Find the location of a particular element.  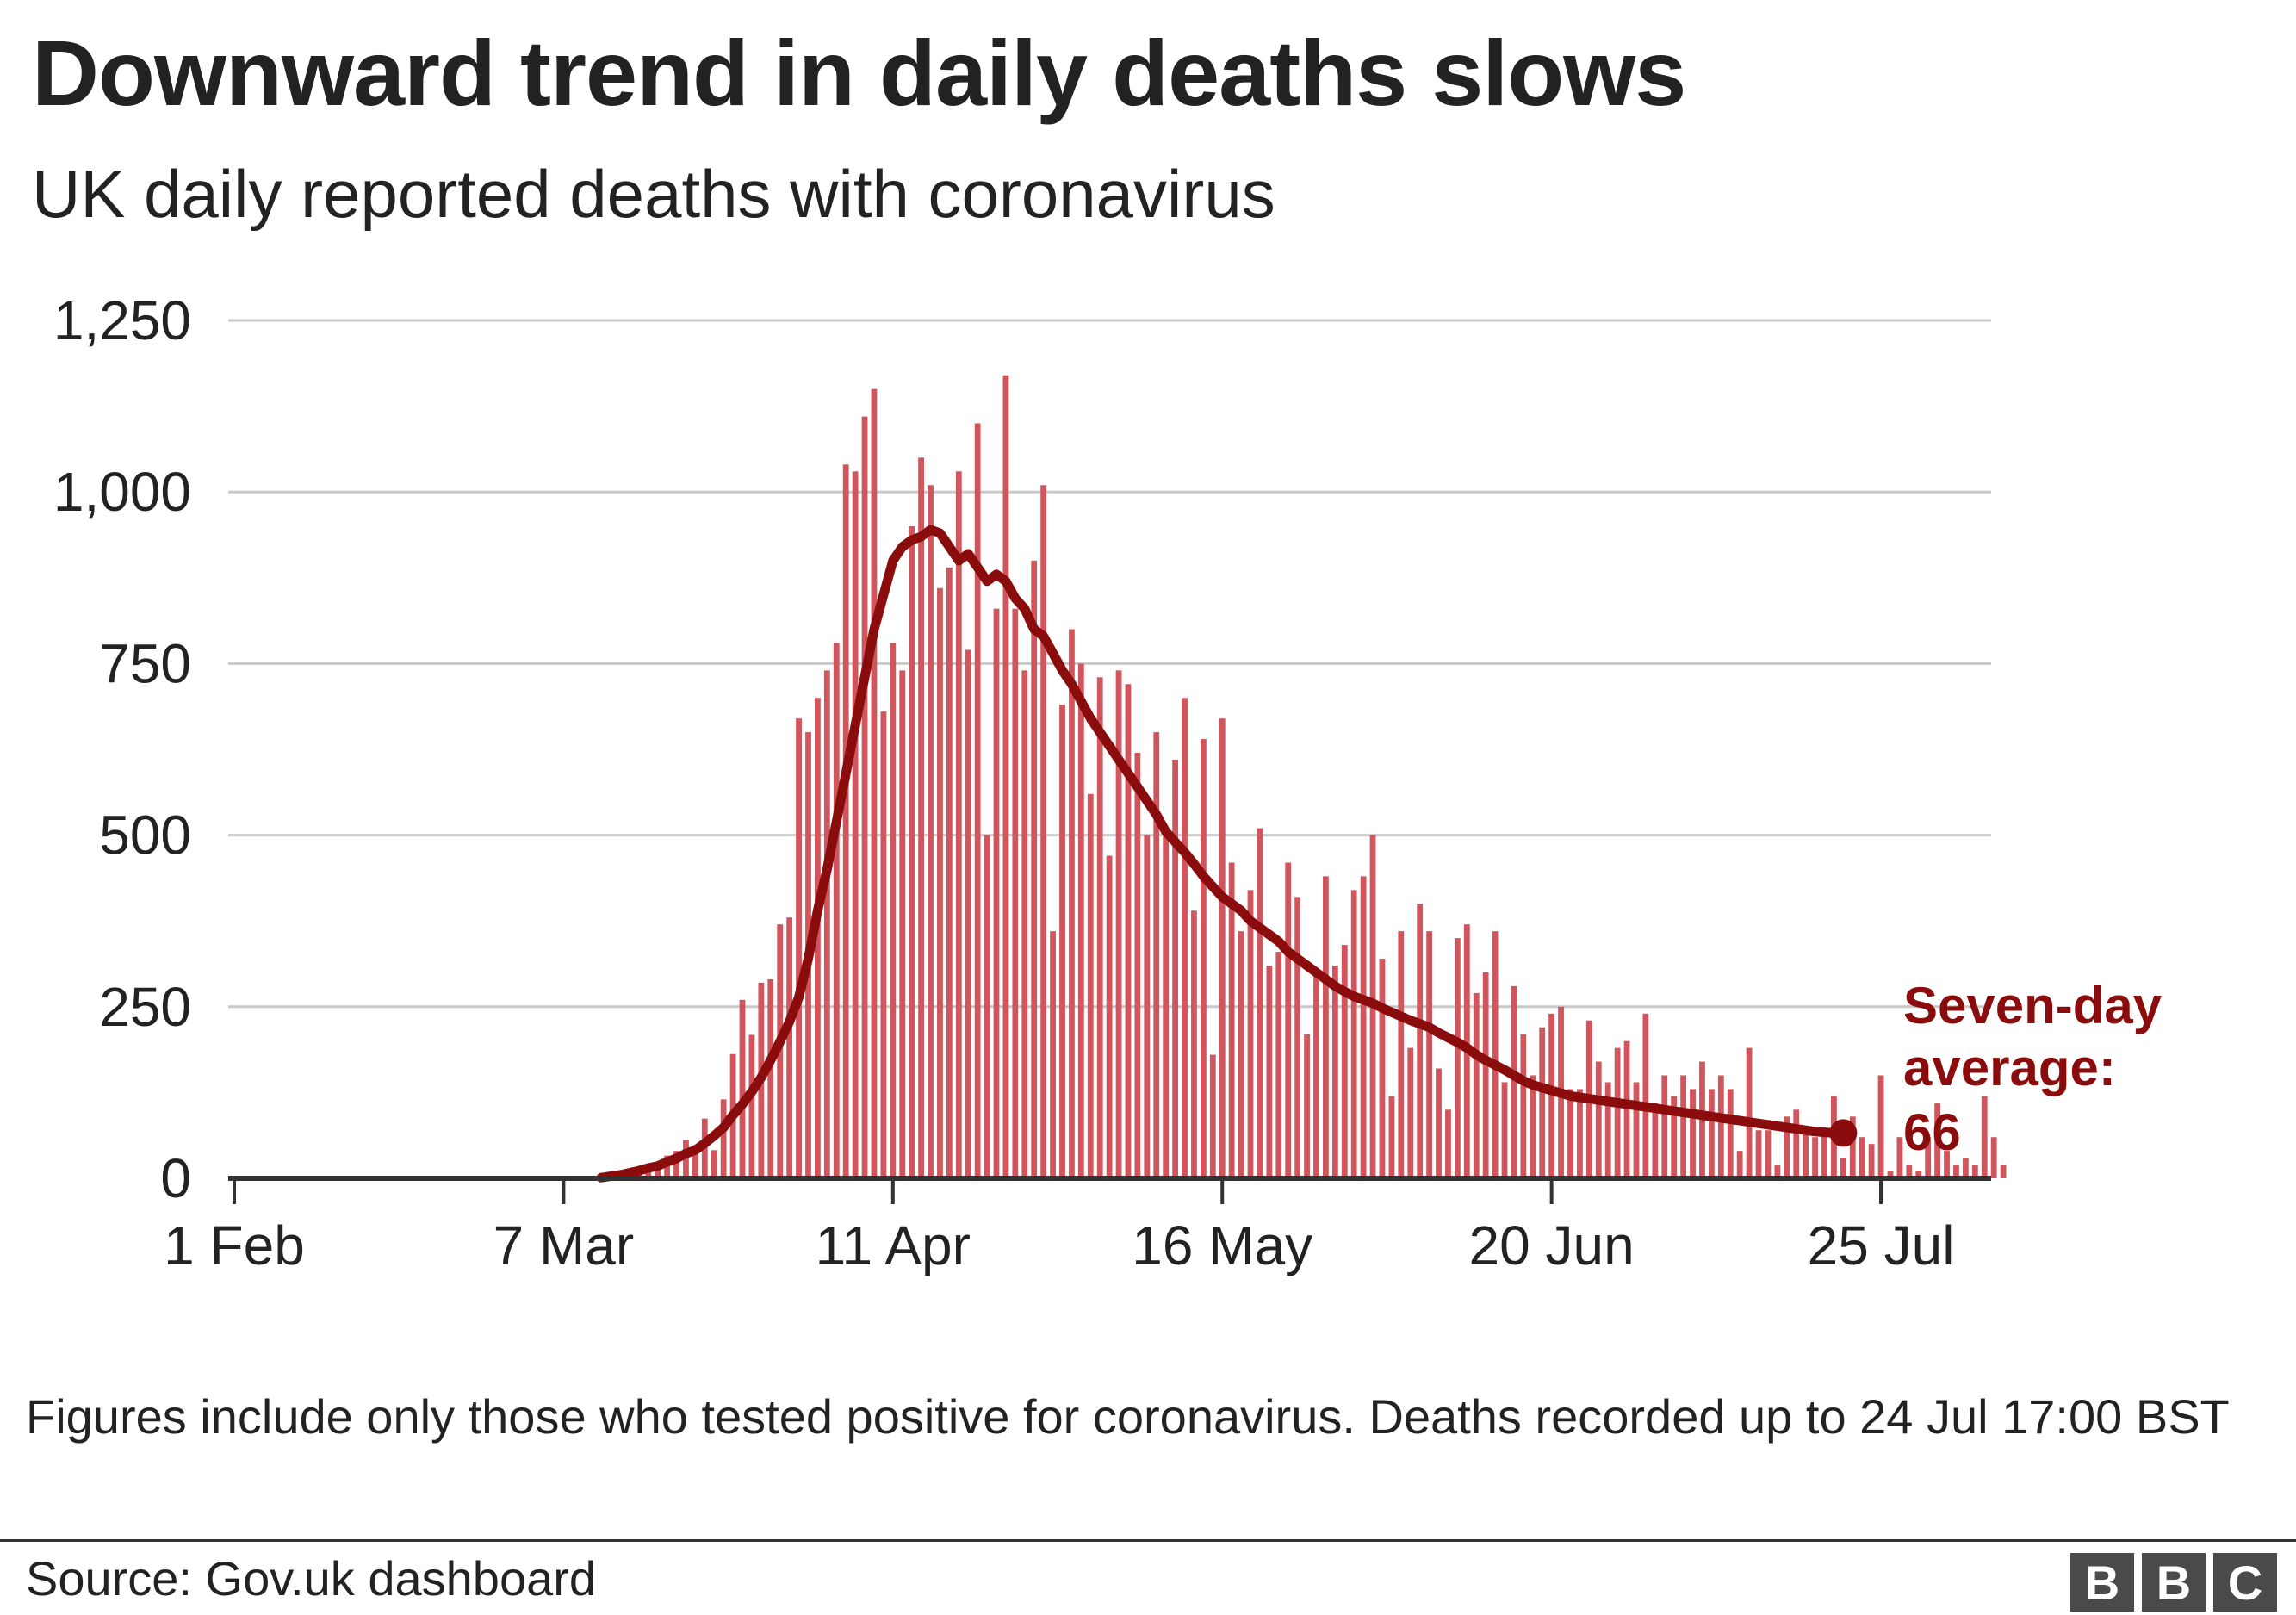

y-tick-label: 500 is located at coordinates (145, 835).